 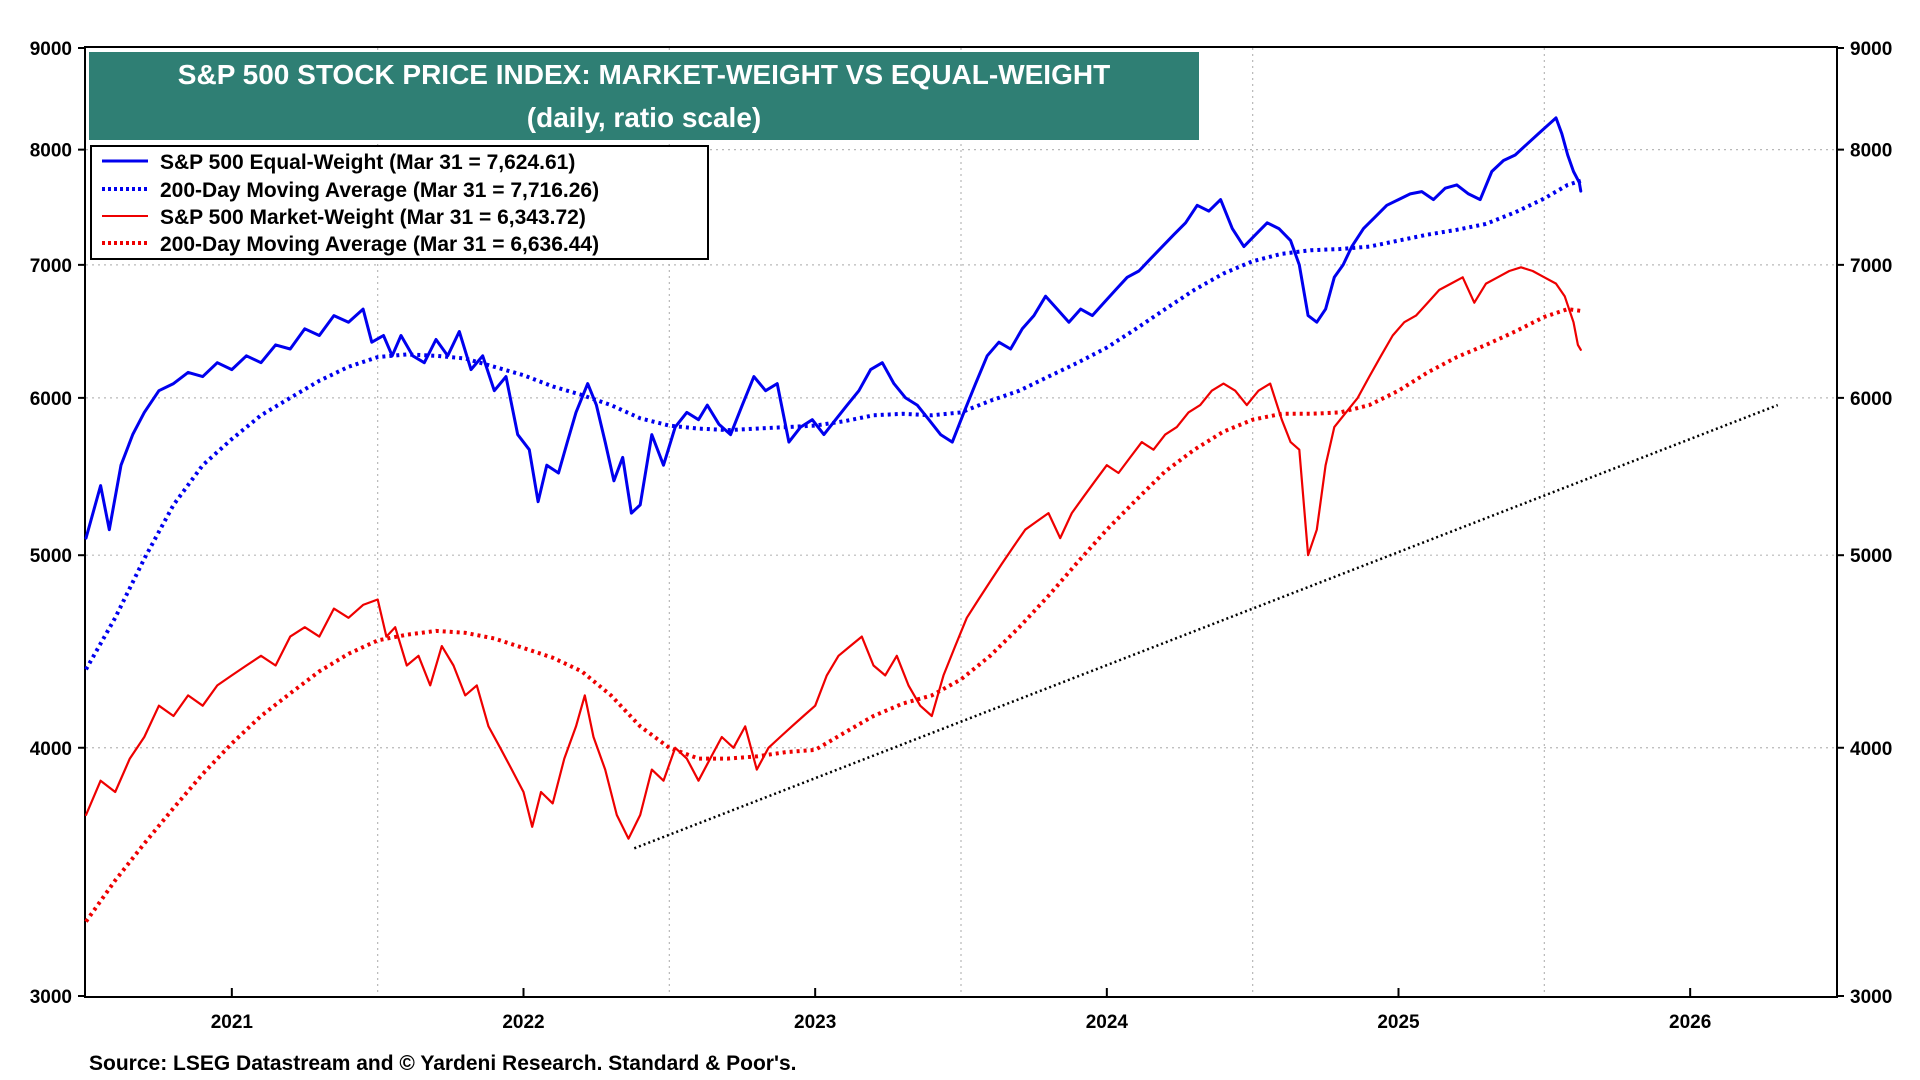 What do you see at coordinates (367, 162) in the screenshot?
I see `legend-label-ew: S&P 500 Equal-Weight (Mar 31 = 7,624.61)` at bounding box center [367, 162].